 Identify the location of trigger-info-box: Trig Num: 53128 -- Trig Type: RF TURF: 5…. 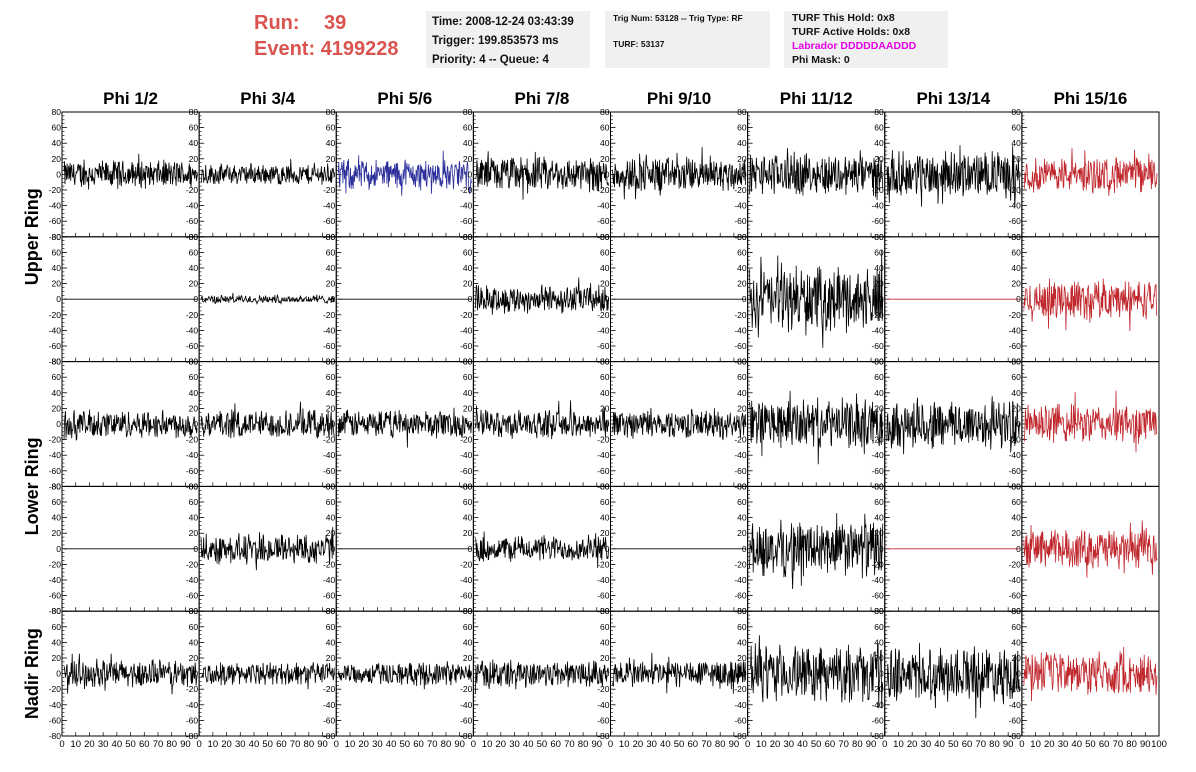
(687, 39).